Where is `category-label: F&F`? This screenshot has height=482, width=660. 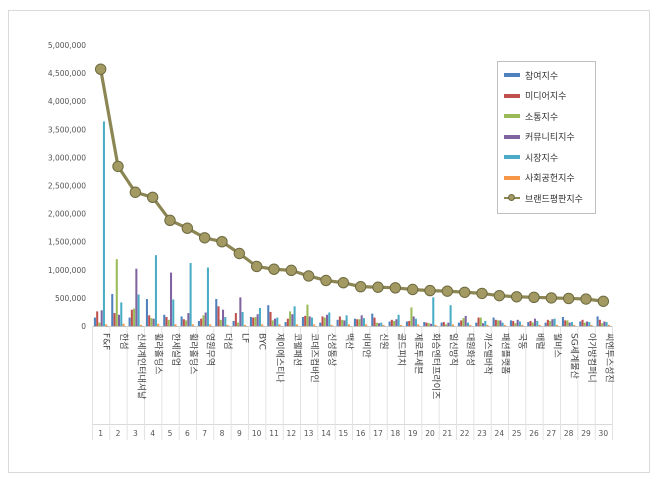
category-label: F&F is located at coordinates (106, 341).